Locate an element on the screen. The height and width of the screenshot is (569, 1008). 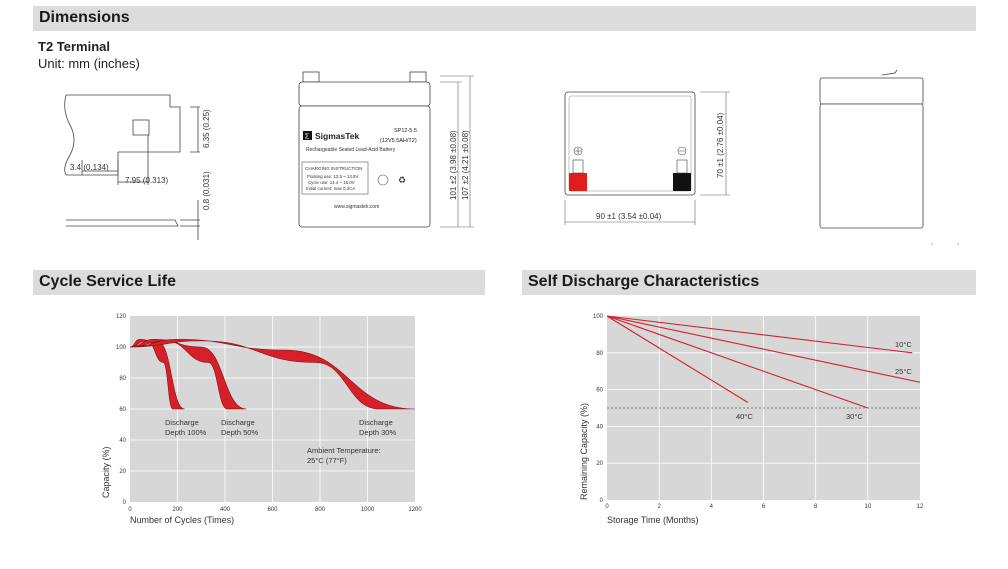
cycle-xtick: 1000 is located at coordinates (368, 510).